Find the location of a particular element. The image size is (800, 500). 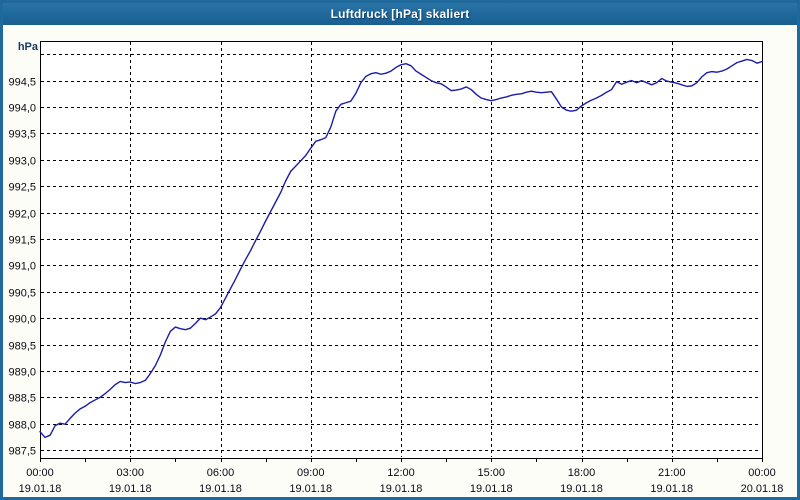

y-axis-tick-label: 990,0 is located at coordinates (22, 320).